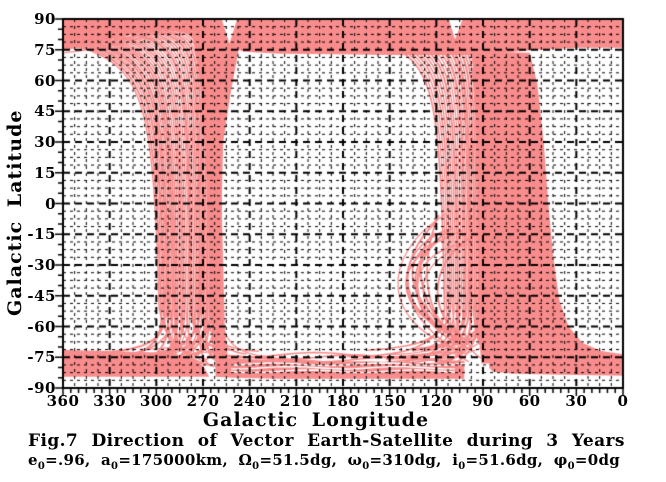  Describe the element at coordinates (296, 401) in the screenshot. I see `x-tick-label: 210` at that location.